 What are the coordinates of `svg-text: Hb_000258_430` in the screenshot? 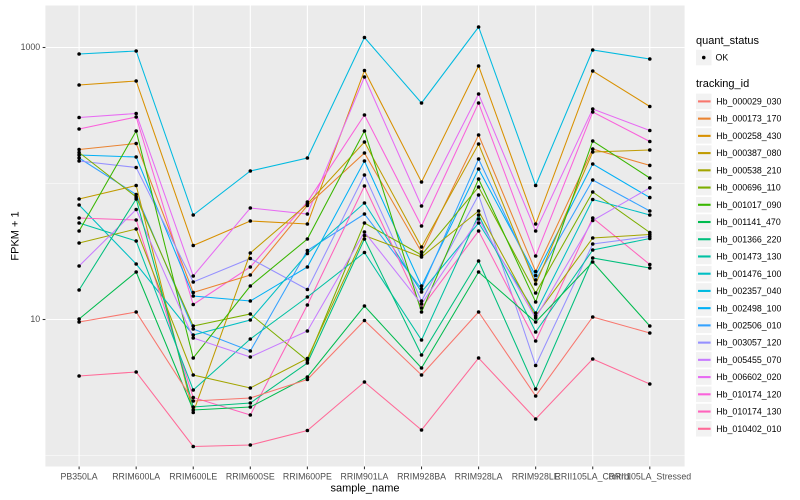 It's located at (748, 136).